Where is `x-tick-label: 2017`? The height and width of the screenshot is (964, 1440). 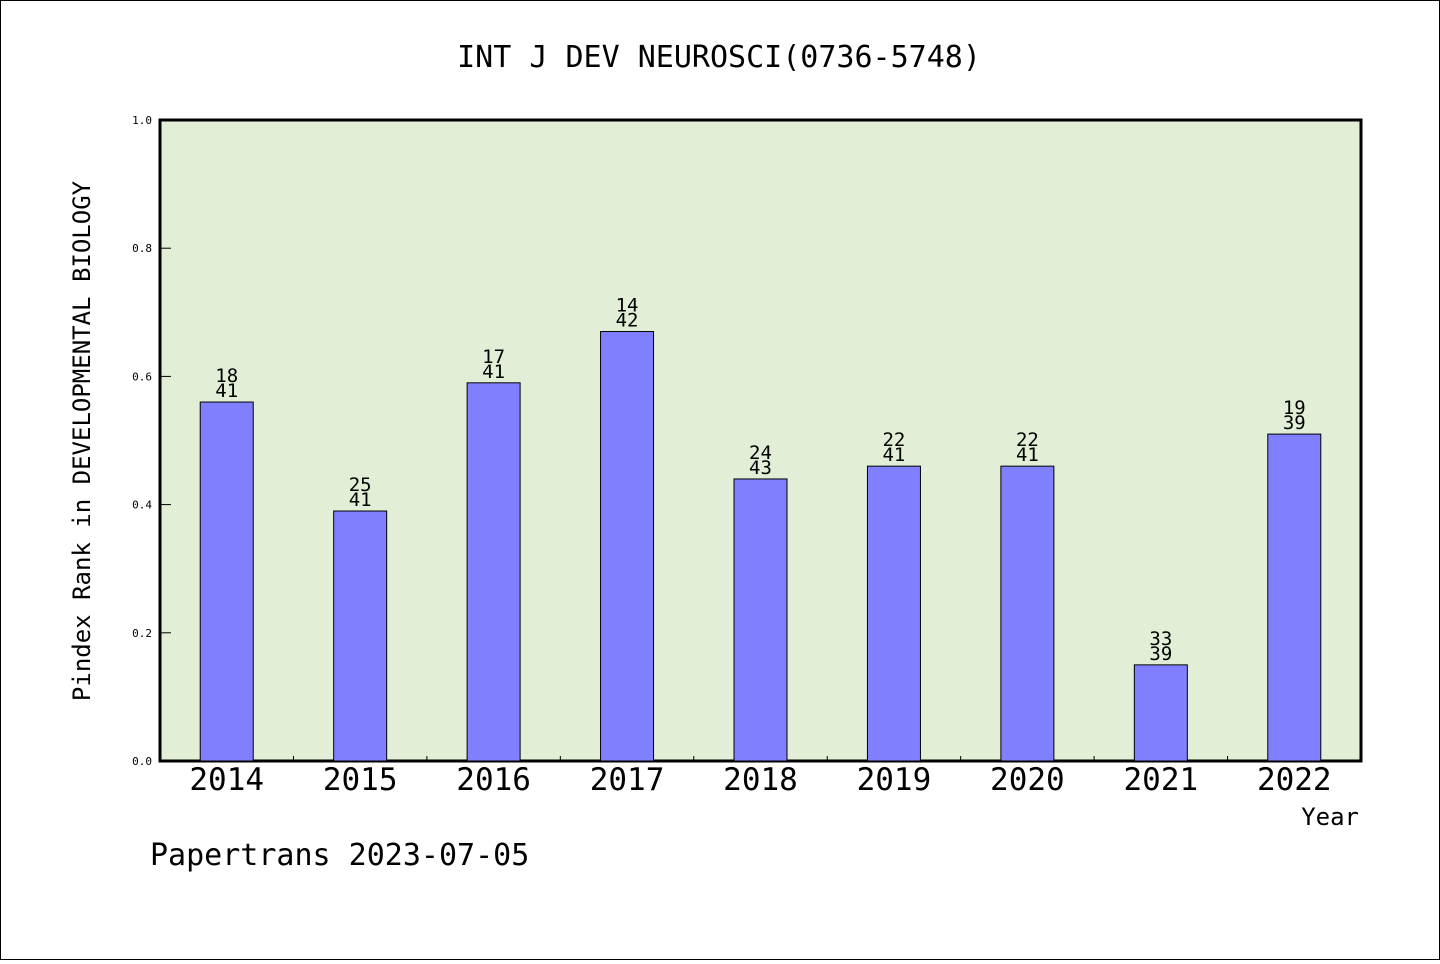 x-tick-label: 2017 is located at coordinates (627, 780).